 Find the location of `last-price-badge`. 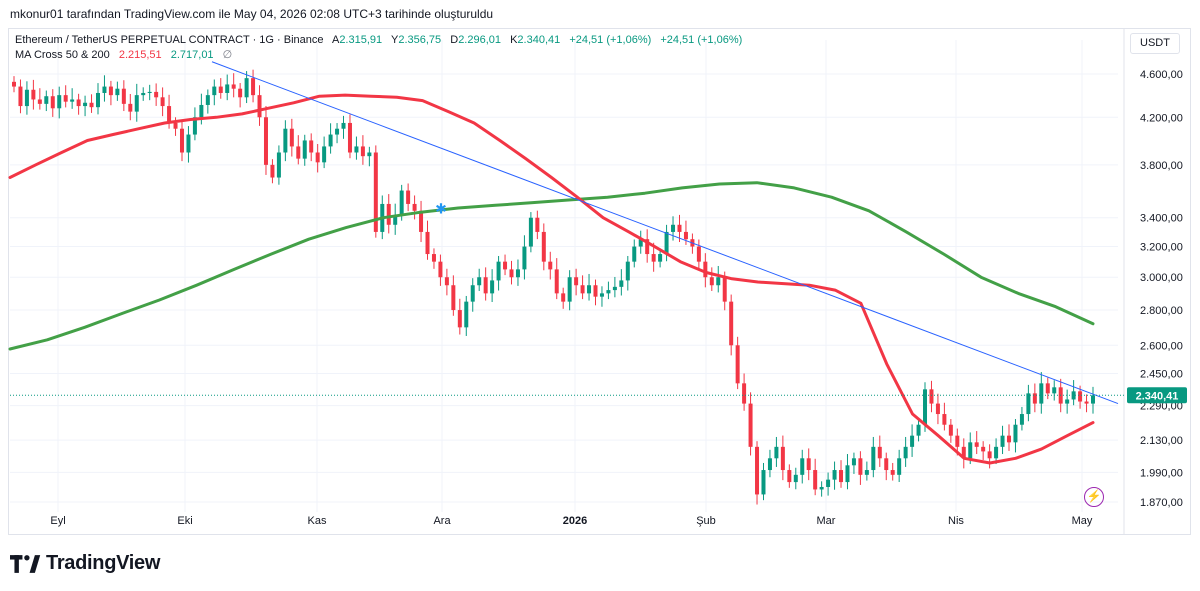

last-price-badge is located at coordinates (1157, 395).